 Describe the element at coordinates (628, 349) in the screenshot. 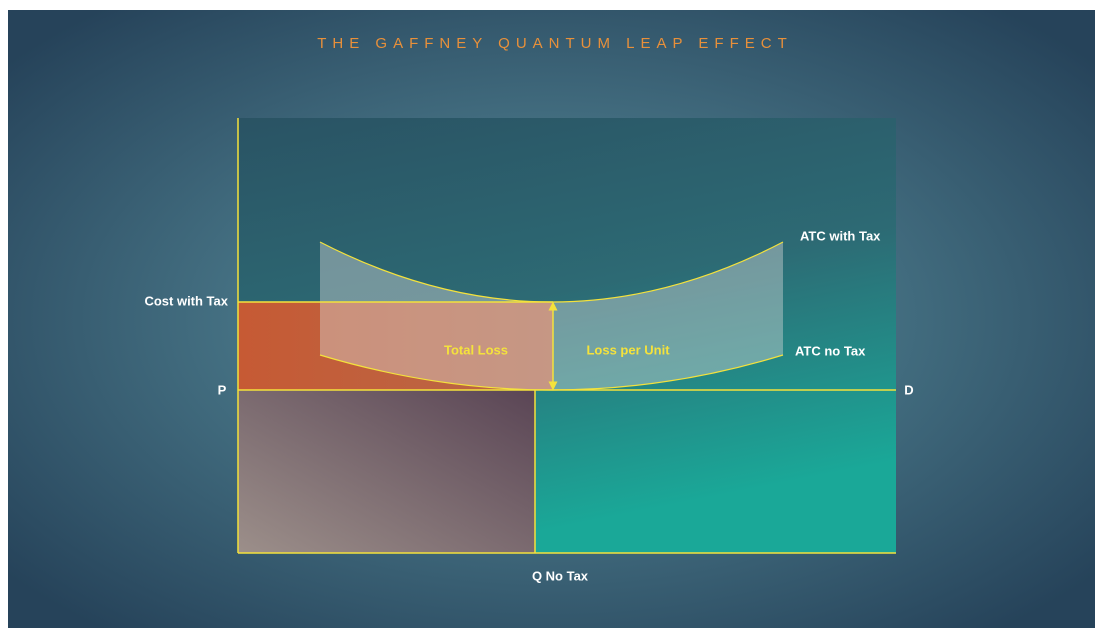

I see `loss-per-unit-label: Loss per Unit` at that location.